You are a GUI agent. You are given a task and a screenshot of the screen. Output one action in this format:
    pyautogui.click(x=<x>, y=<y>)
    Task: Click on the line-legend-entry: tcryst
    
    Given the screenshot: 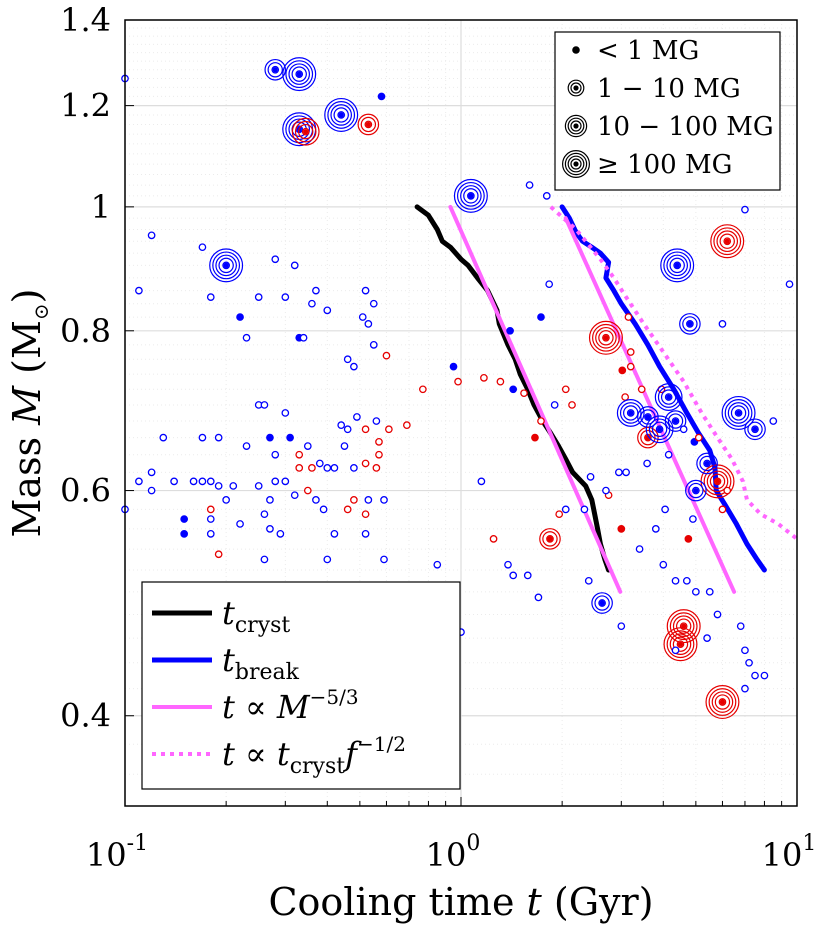 What is the action you would take?
    pyautogui.click(x=221, y=616)
    